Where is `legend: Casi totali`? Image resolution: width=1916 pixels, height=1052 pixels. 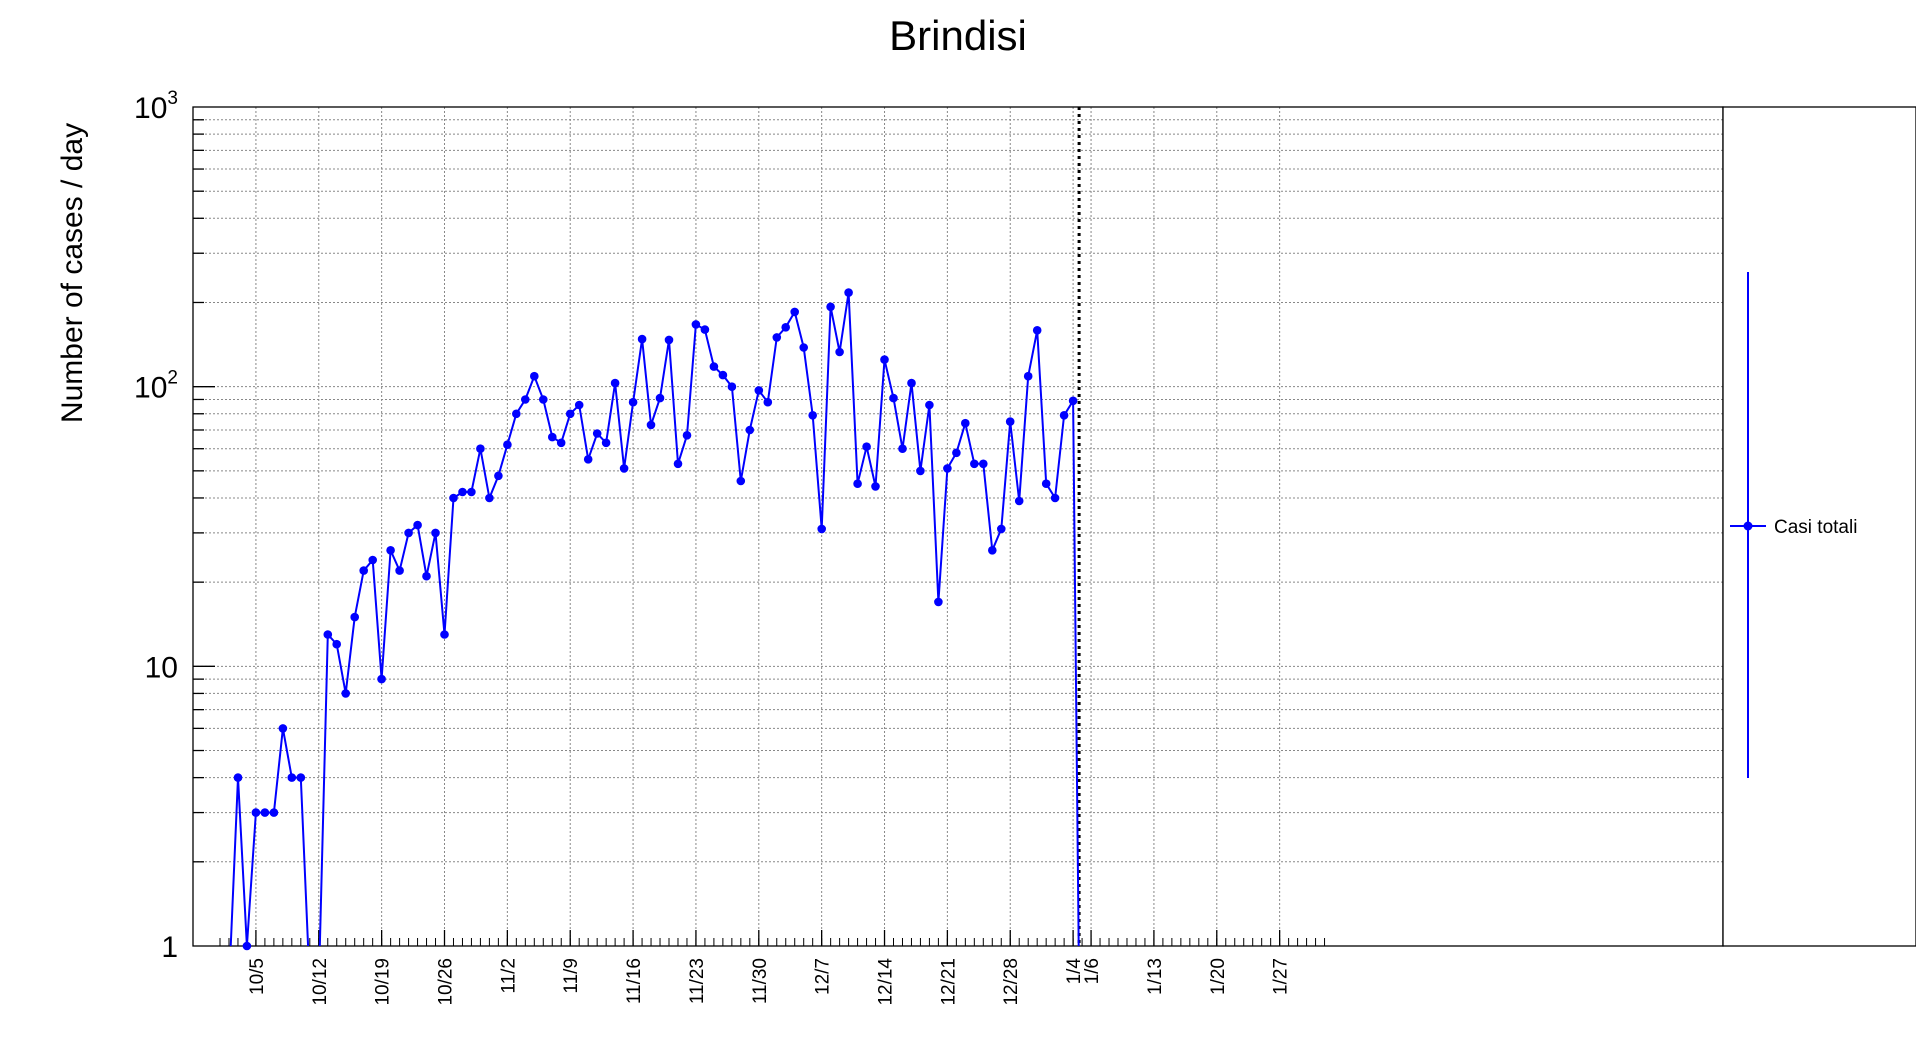
legend: Casi totali is located at coordinates (1819, 526).